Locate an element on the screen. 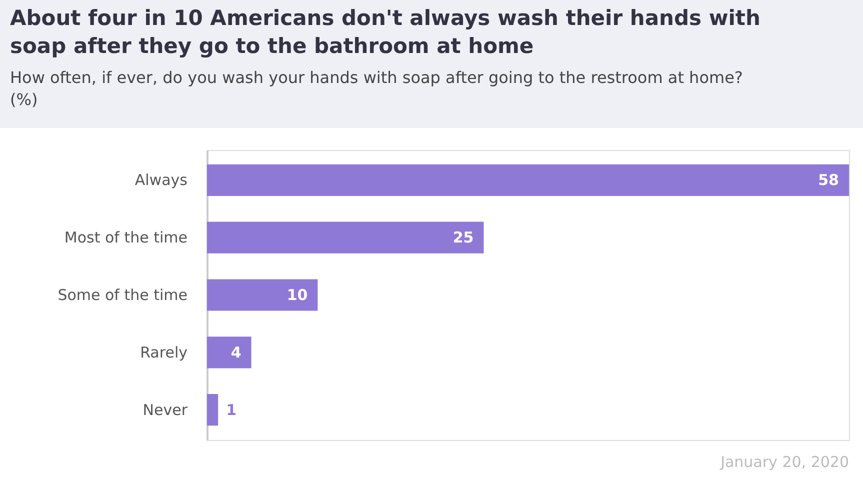  data-label: 4 is located at coordinates (236, 352).